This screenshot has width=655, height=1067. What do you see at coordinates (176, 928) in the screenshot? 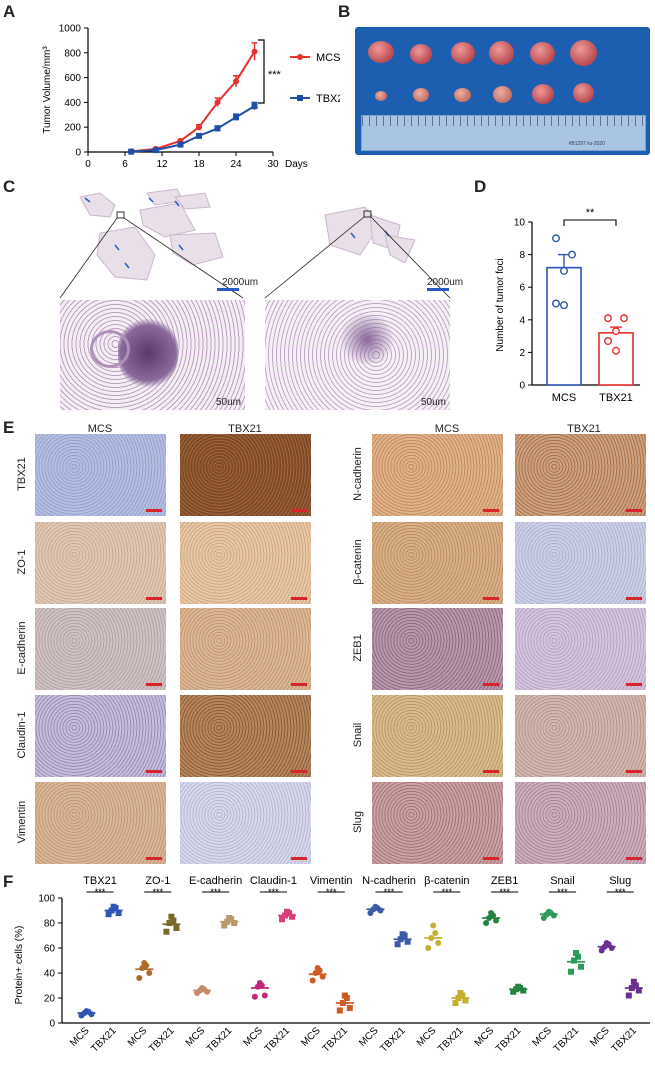
I see `f-point-ZO-1-TBX21` at bounding box center [176, 928].